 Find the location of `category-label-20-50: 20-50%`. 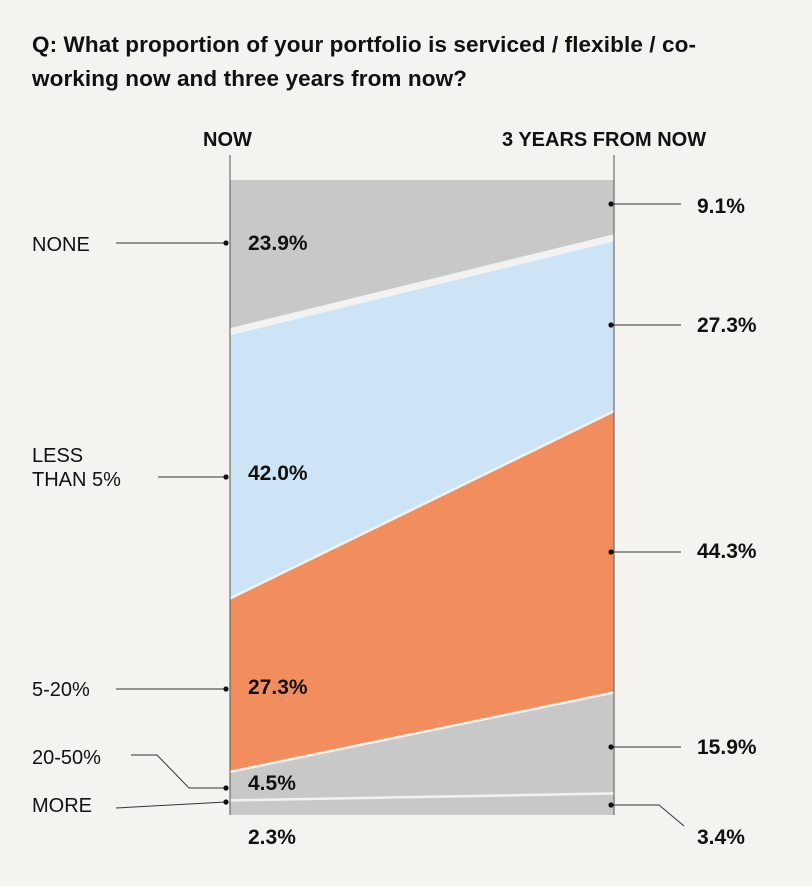

category-label-20-50: 20-50% is located at coordinates (66, 758).